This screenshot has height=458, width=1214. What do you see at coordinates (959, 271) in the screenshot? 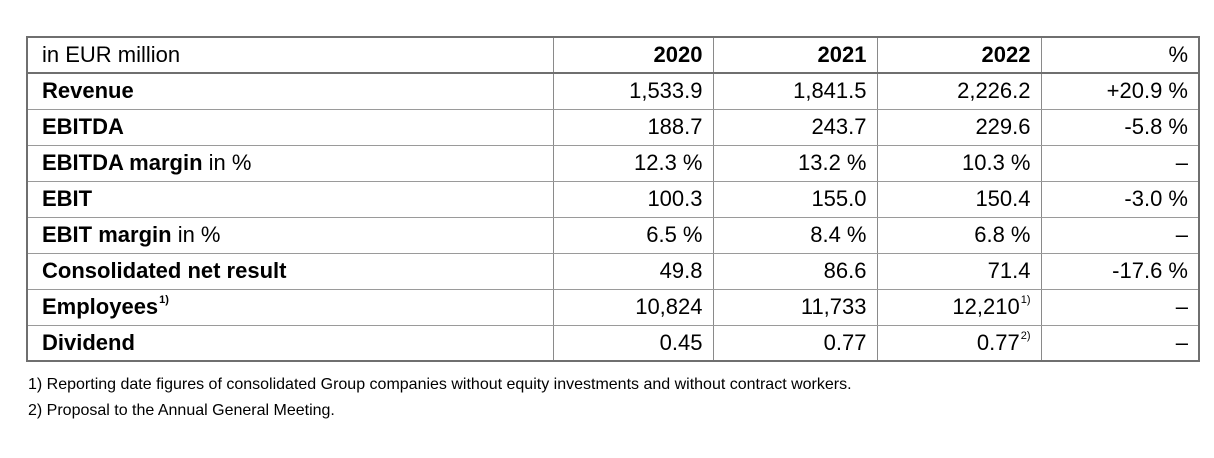
I see `value-2022: 71.4` at bounding box center [959, 271].